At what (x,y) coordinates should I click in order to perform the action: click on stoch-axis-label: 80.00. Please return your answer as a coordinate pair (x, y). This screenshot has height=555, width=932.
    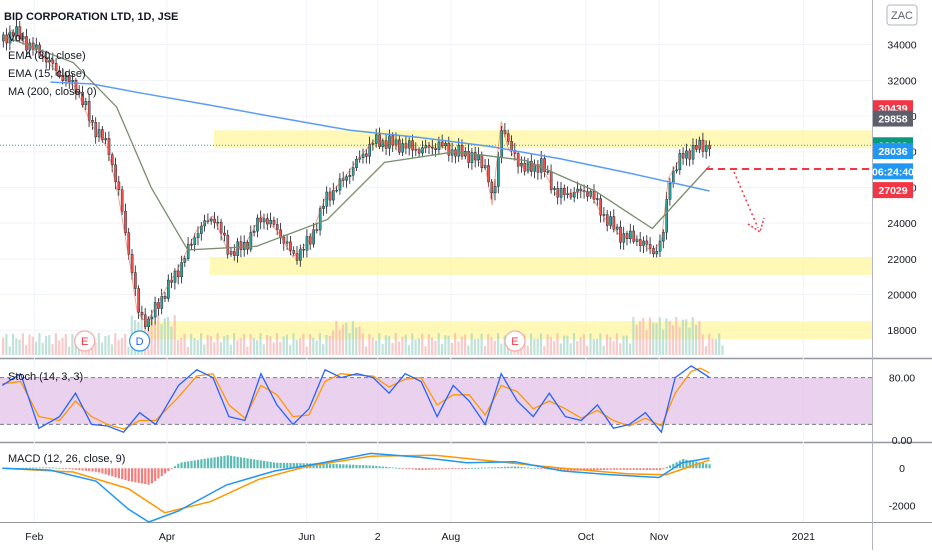
    Looking at the image, I should click on (902, 379).